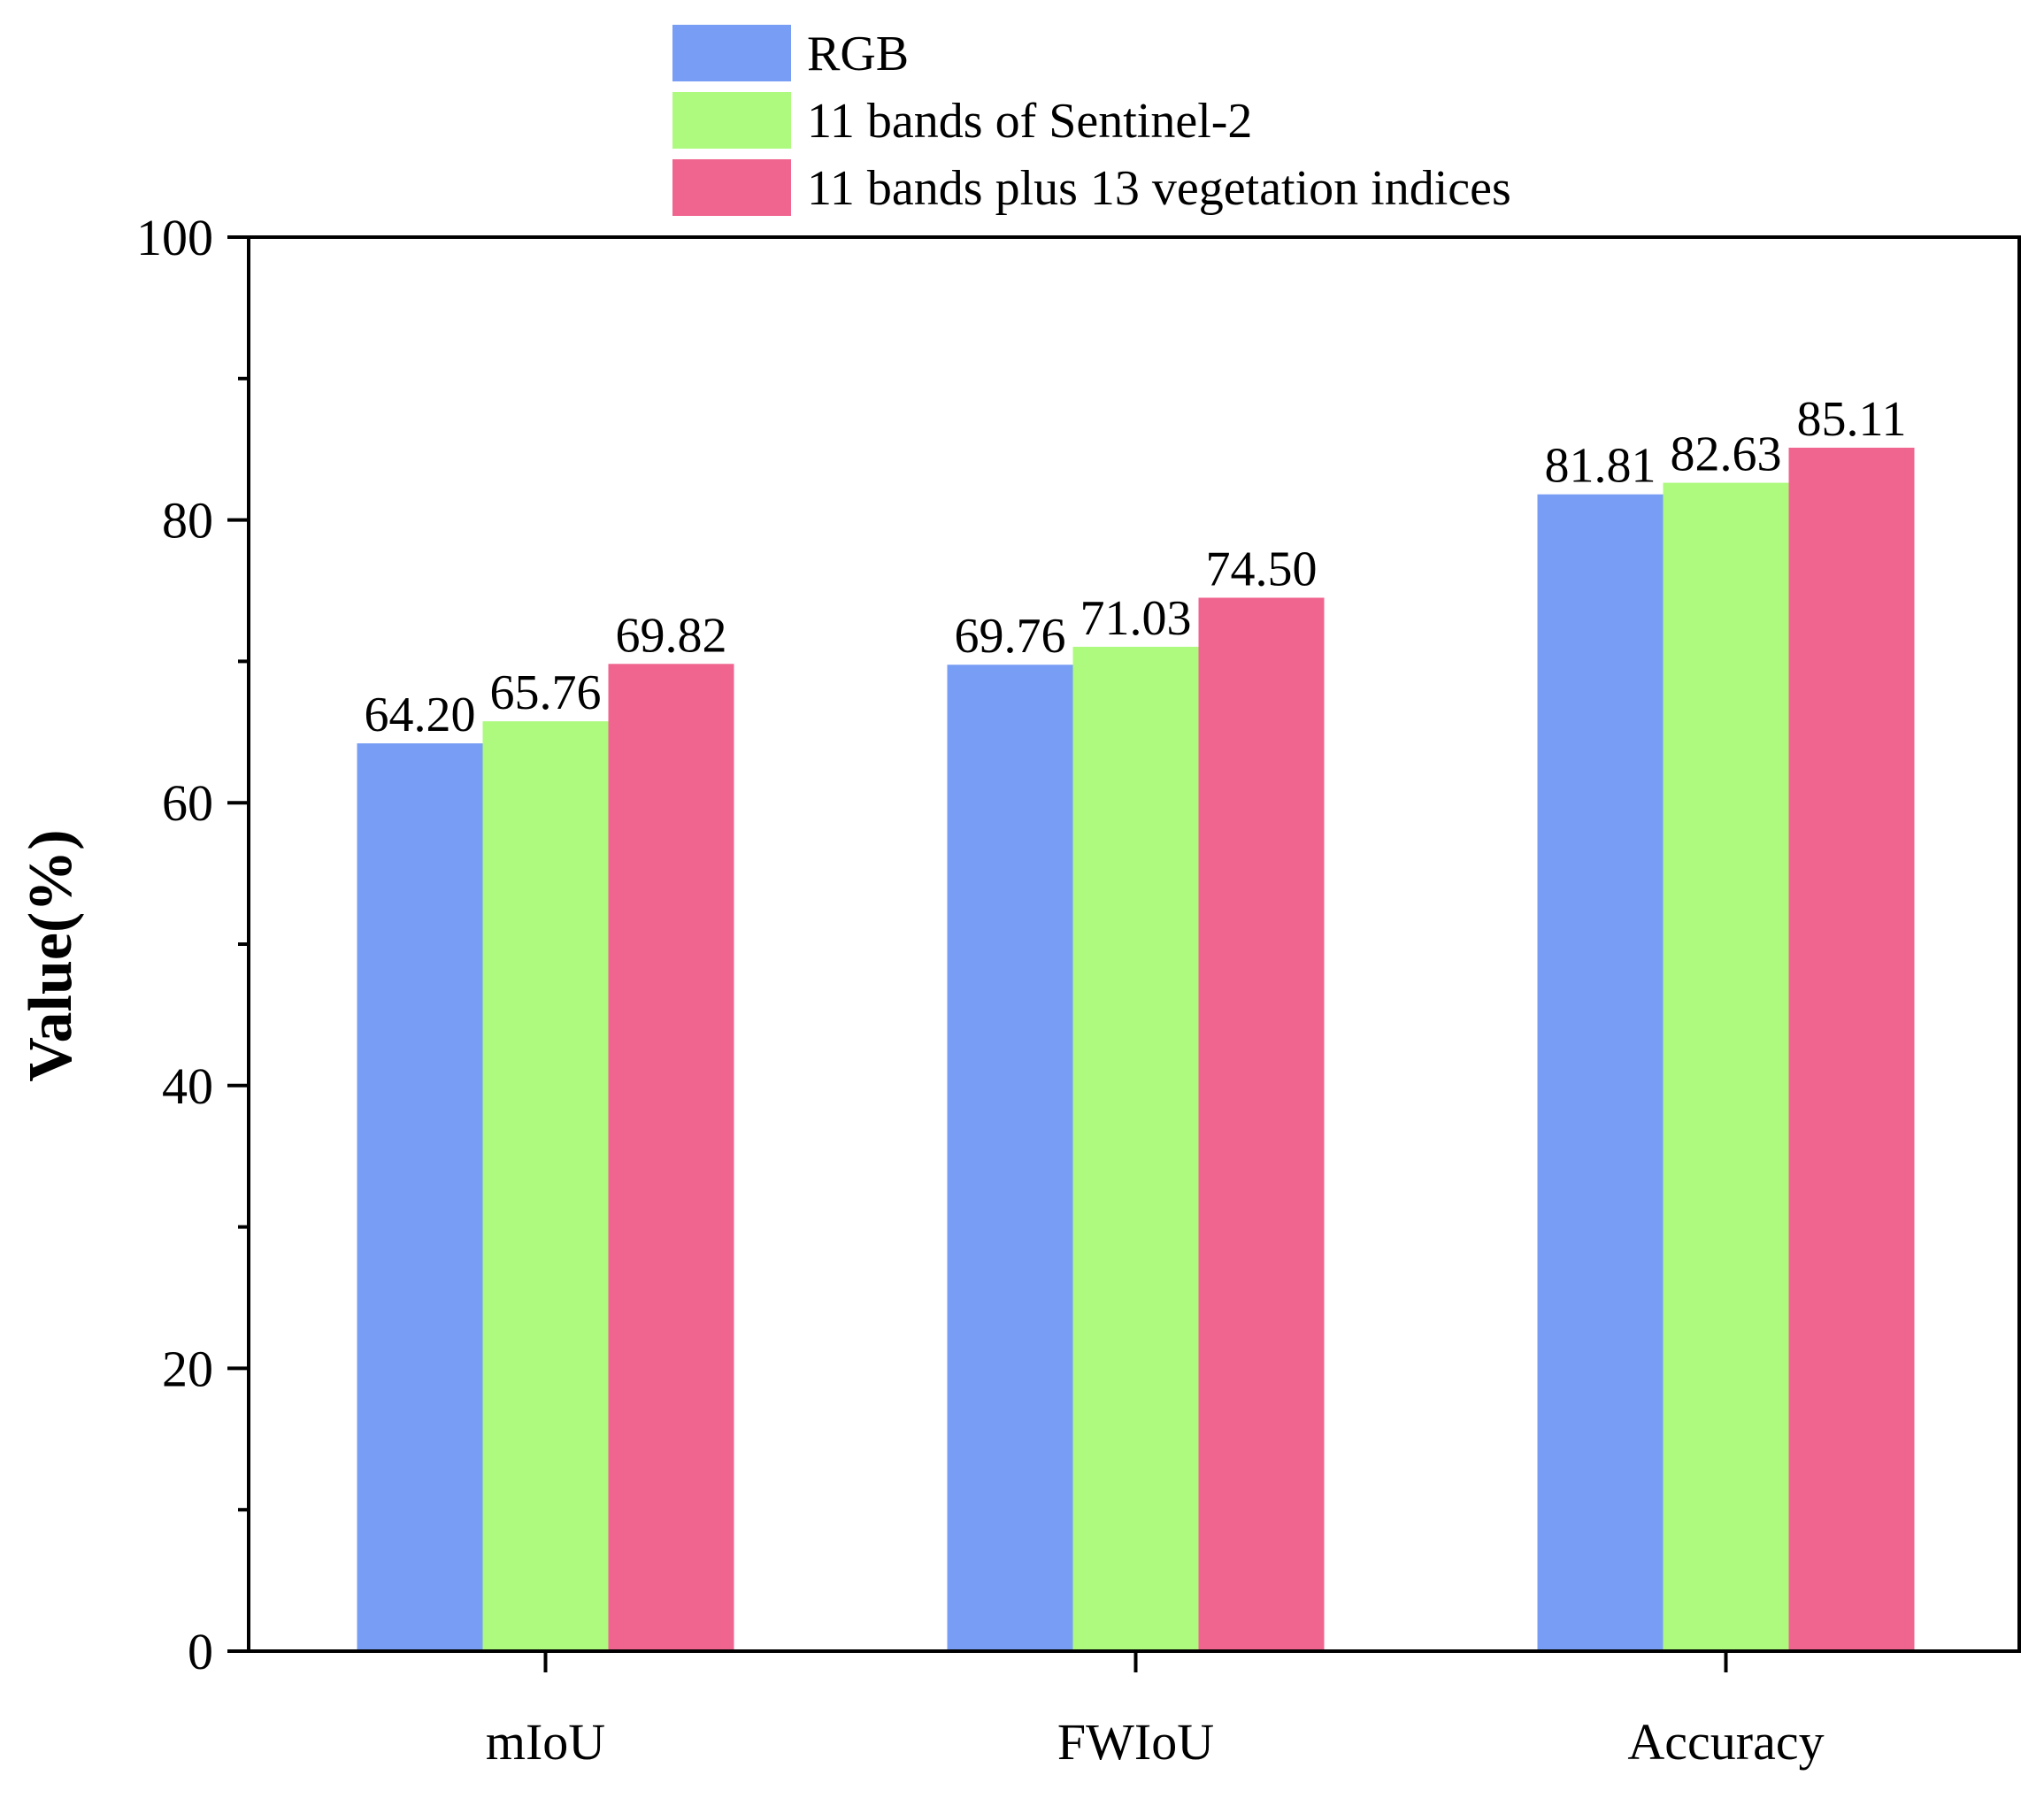 Image resolution: width=2044 pixels, height=1806 pixels. I want to click on bar-value-label: 85.11, so click(1852, 419).